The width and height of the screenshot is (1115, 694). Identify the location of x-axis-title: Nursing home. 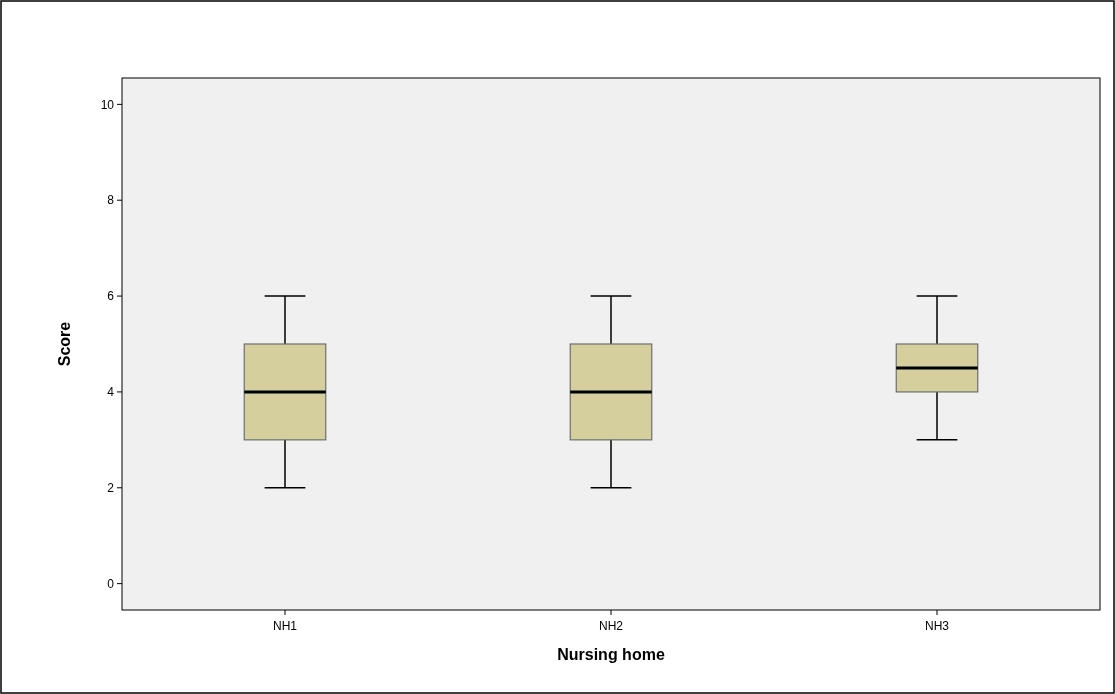
(611, 654).